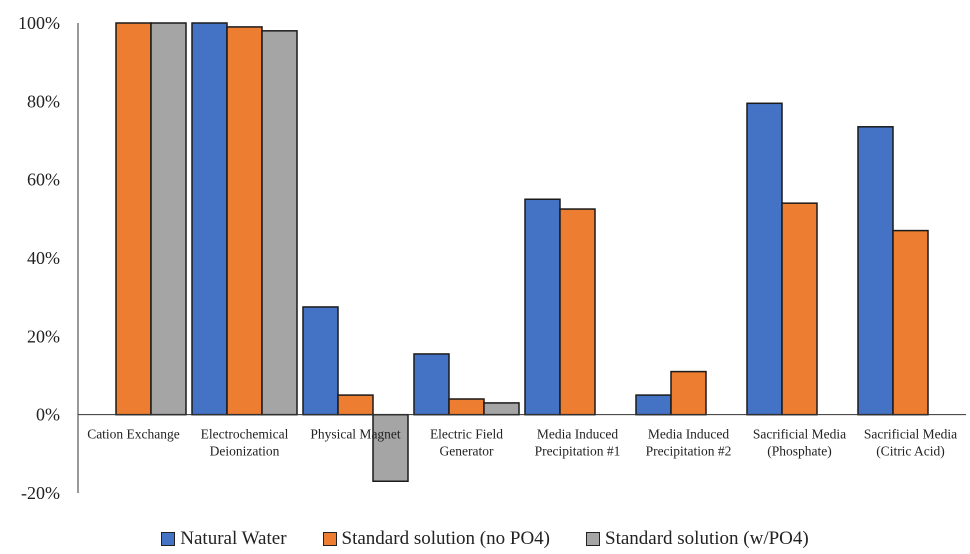 This screenshot has height=554, width=970. What do you see at coordinates (799, 451) in the screenshot?
I see `category-label: (Phosphate)` at bounding box center [799, 451].